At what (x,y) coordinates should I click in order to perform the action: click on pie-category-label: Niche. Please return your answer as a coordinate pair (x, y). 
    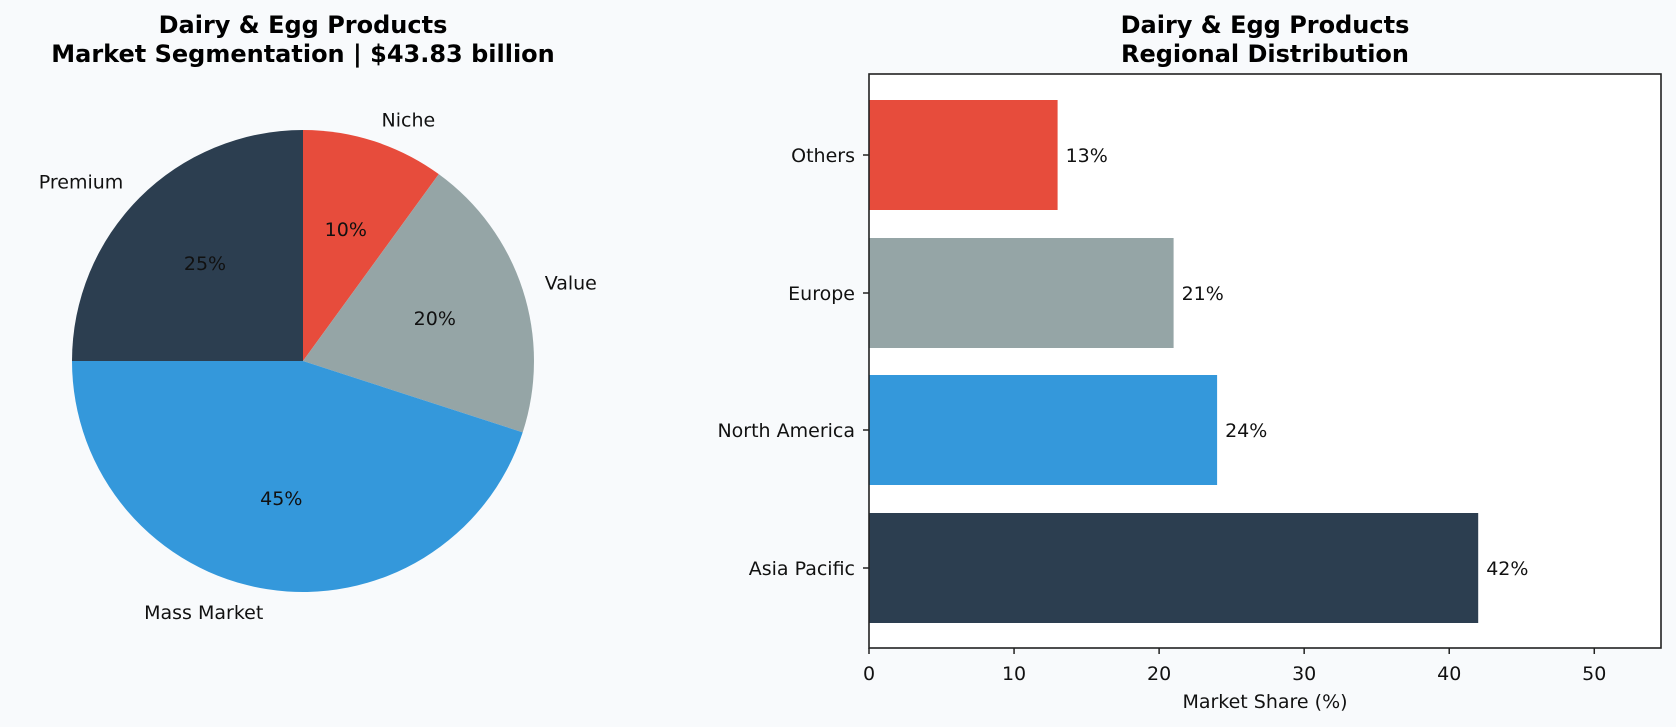
    Looking at the image, I should click on (409, 120).